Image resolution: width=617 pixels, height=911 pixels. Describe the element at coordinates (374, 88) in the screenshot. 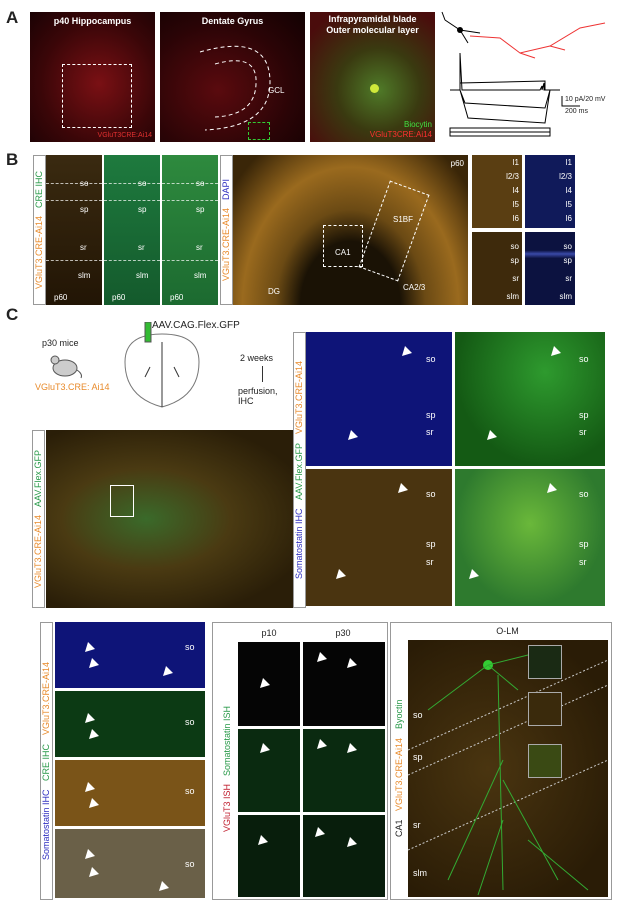

I see `cell` at that location.